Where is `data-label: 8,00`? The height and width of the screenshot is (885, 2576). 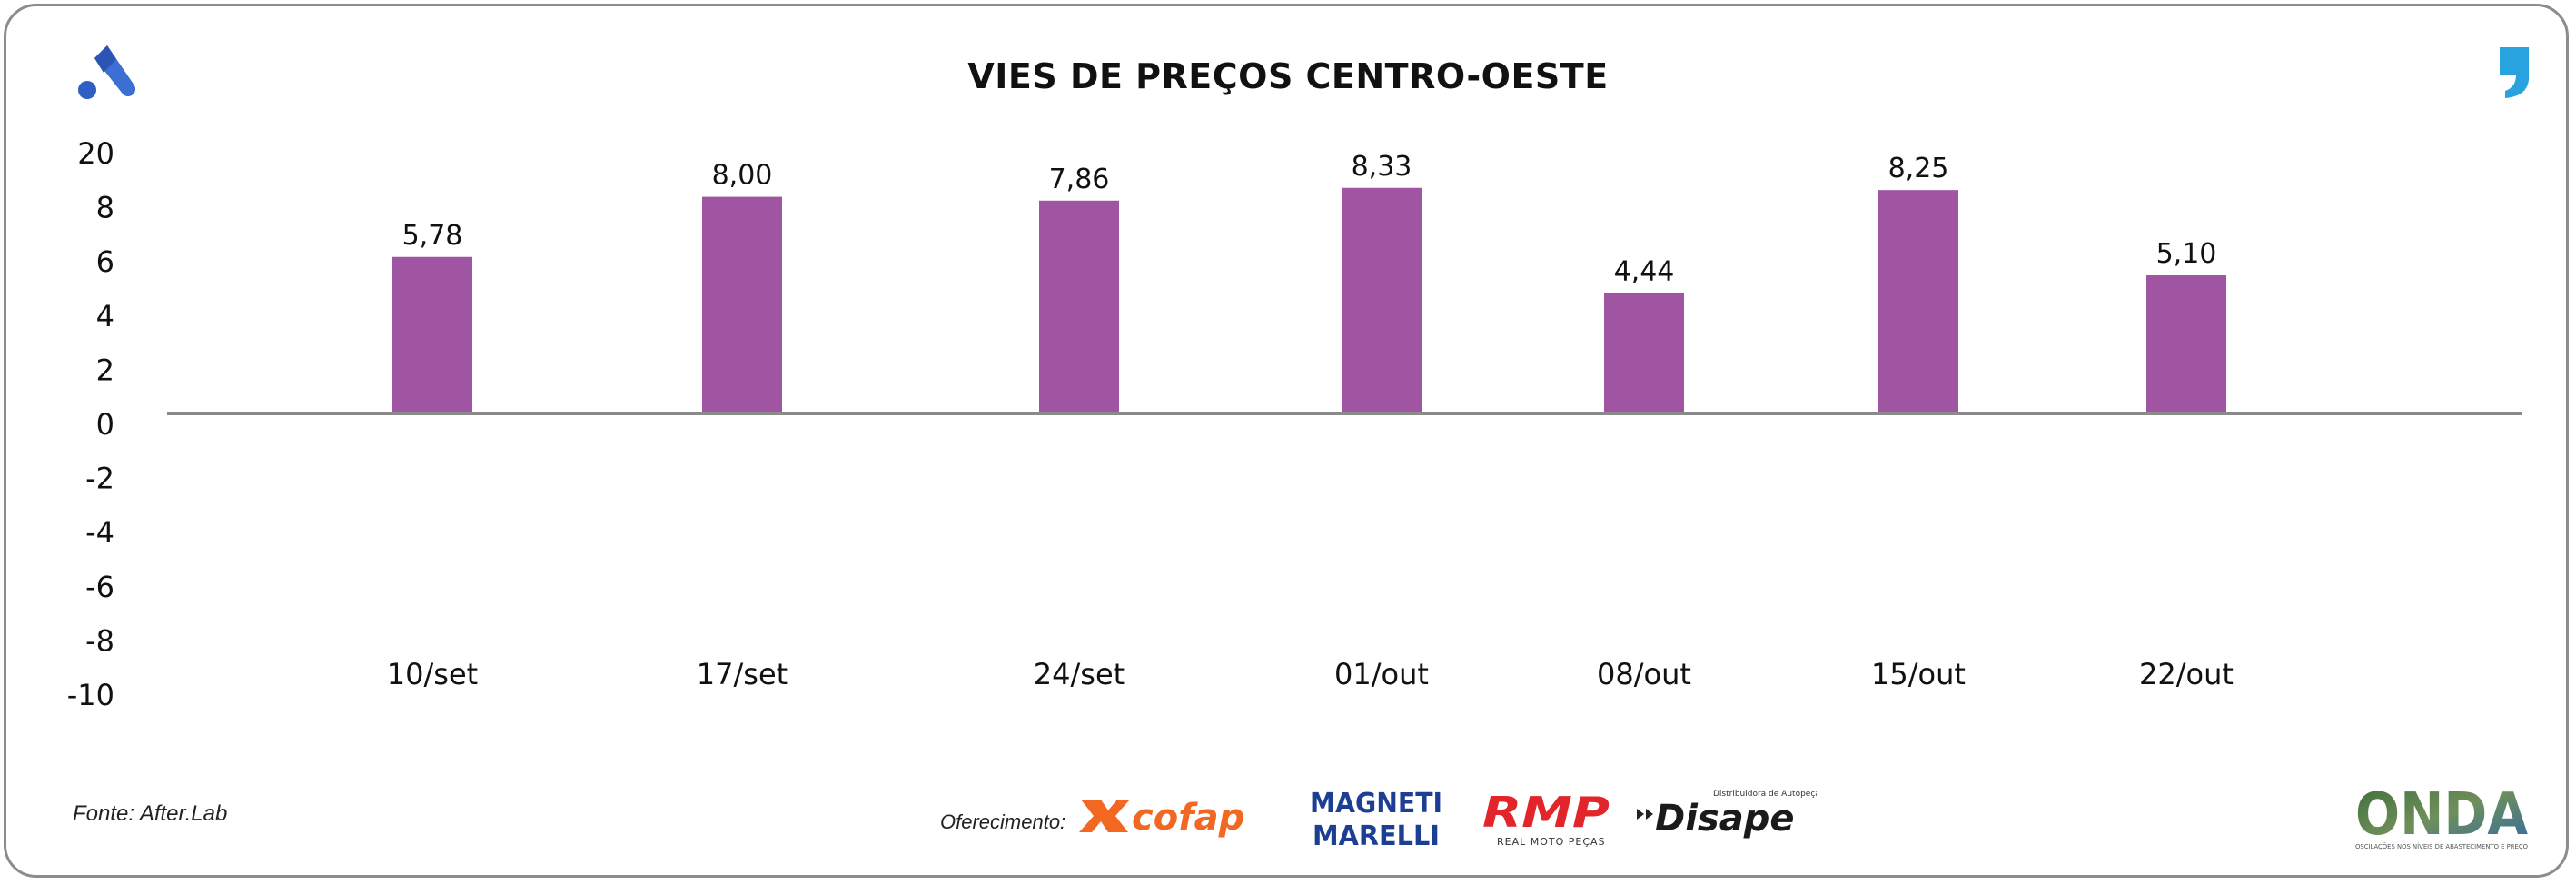
data-label: 8,00 is located at coordinates (742, 176).